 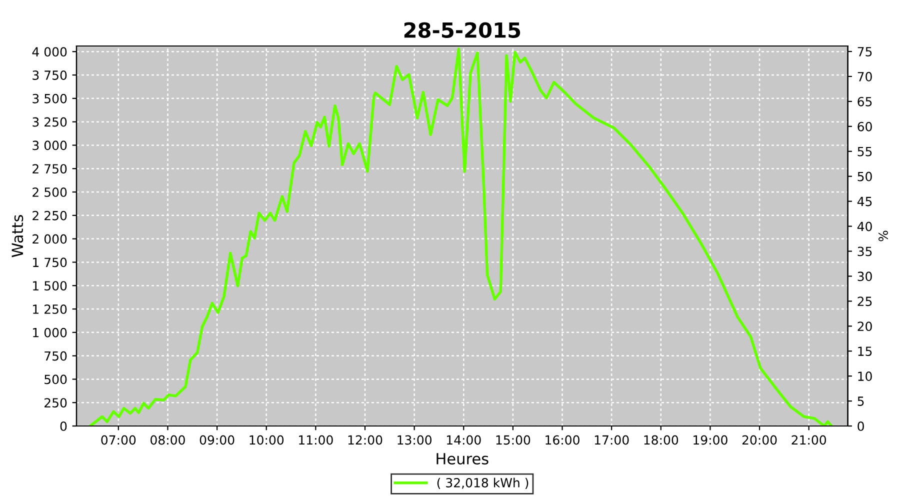 What do you see at coordinates (18, 236) in the screenshot?
I see `y-axis-title: Watts` at bounding box center [18, 236].